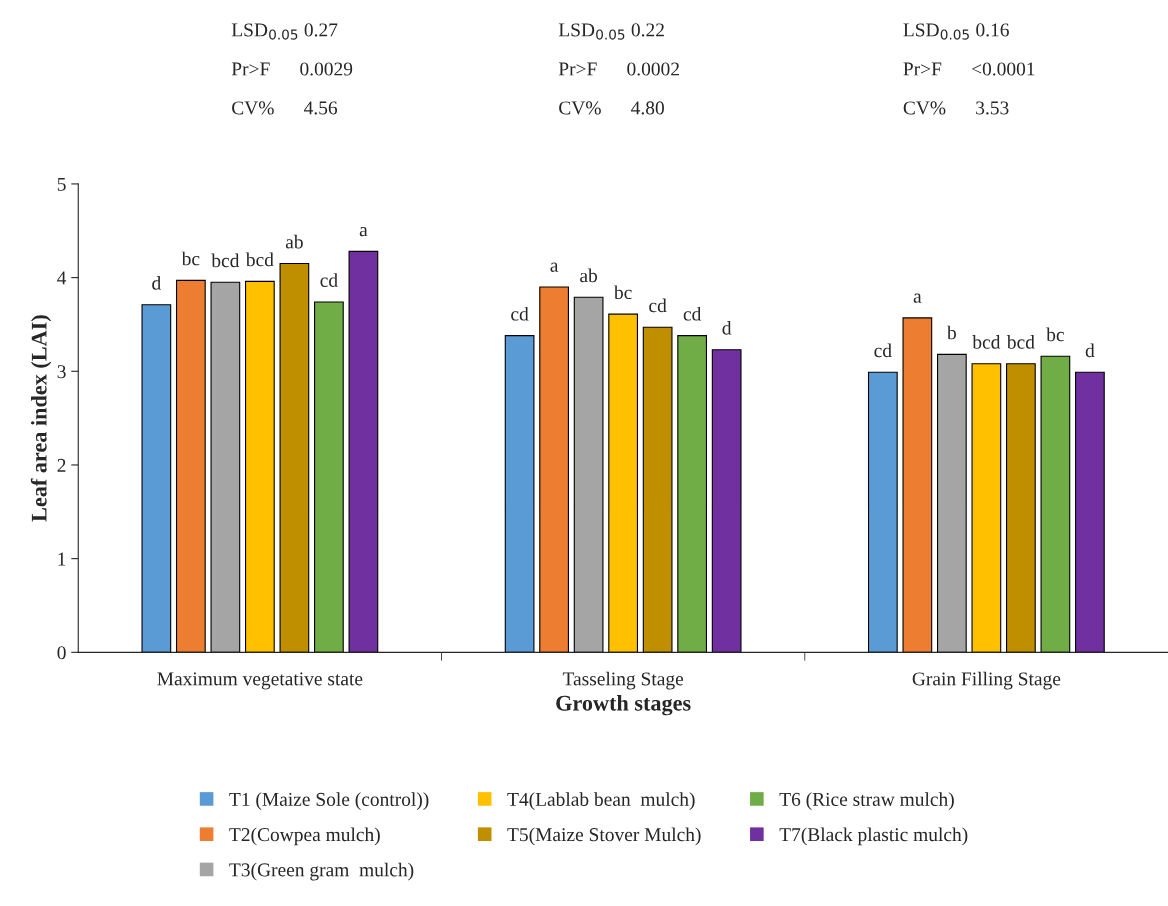  What do you see at coordinates (956, 31) in the screenshot?
I see `text: LSD$_{0.05}$ 0.16` at bounding box center [956, 31].